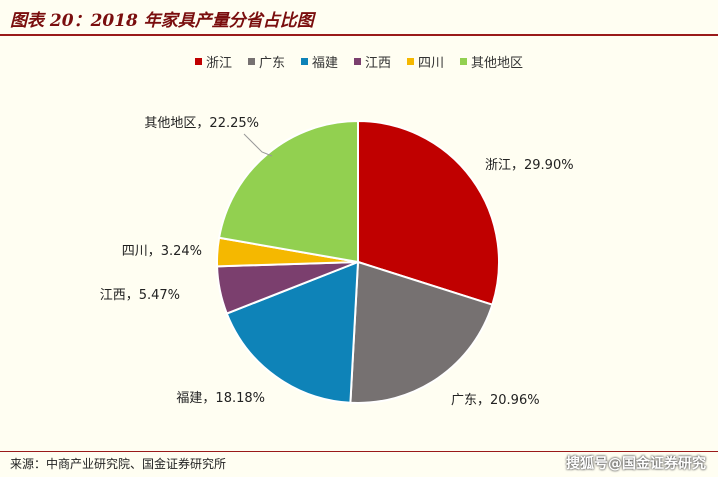 Image resolution: width=718 pixels, height=477 pixels. I want to click on data-label: 四川，3.24%, so click(162, 251).